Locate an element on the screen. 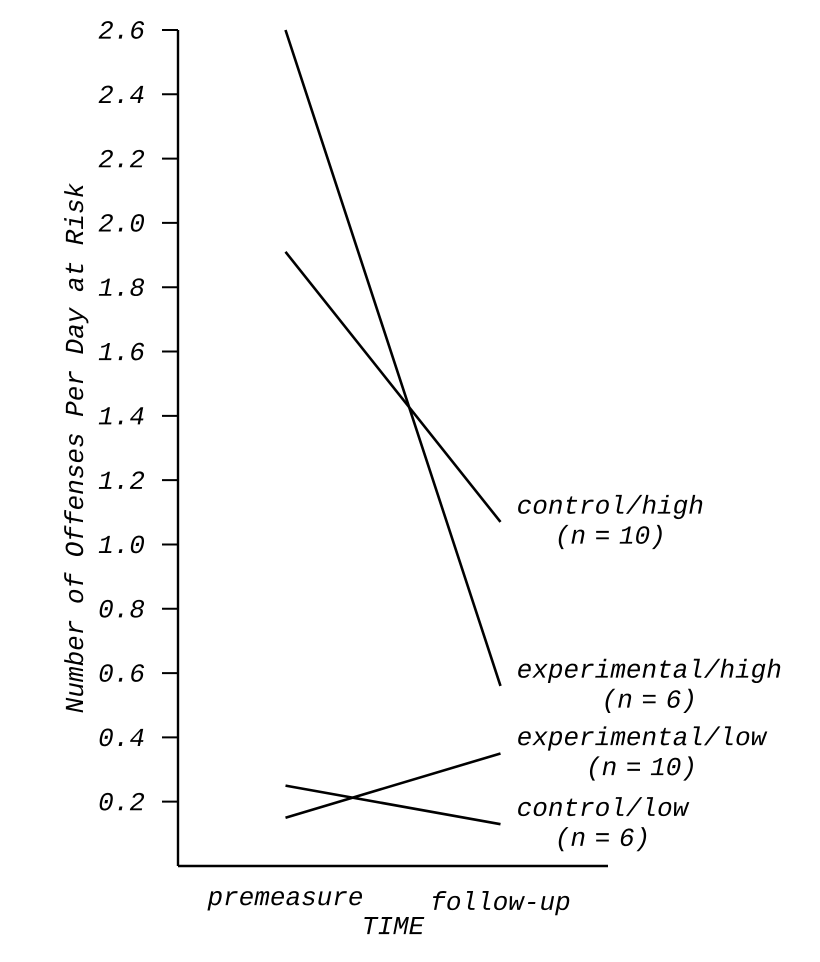 The height and width of the screenshot is (962, 820). y-tick-label: 1.0 is located at coordinates (121, 545).